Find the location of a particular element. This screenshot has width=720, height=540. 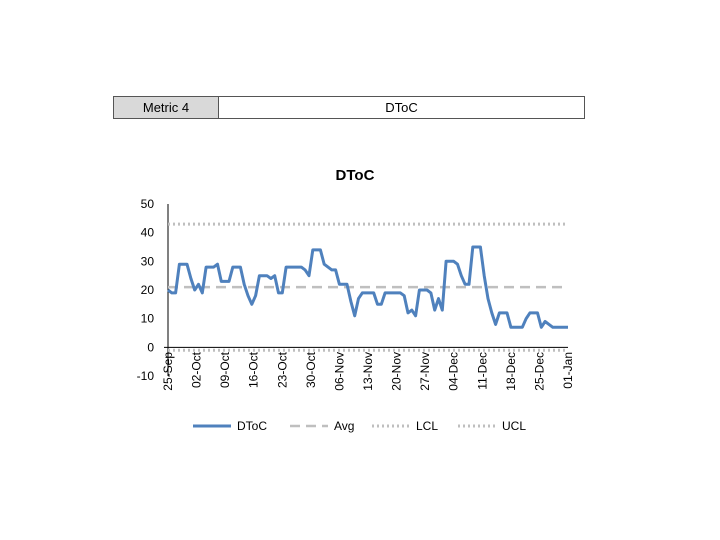

x-tick-label: 09-Oct is located at coordinates (225, 369).